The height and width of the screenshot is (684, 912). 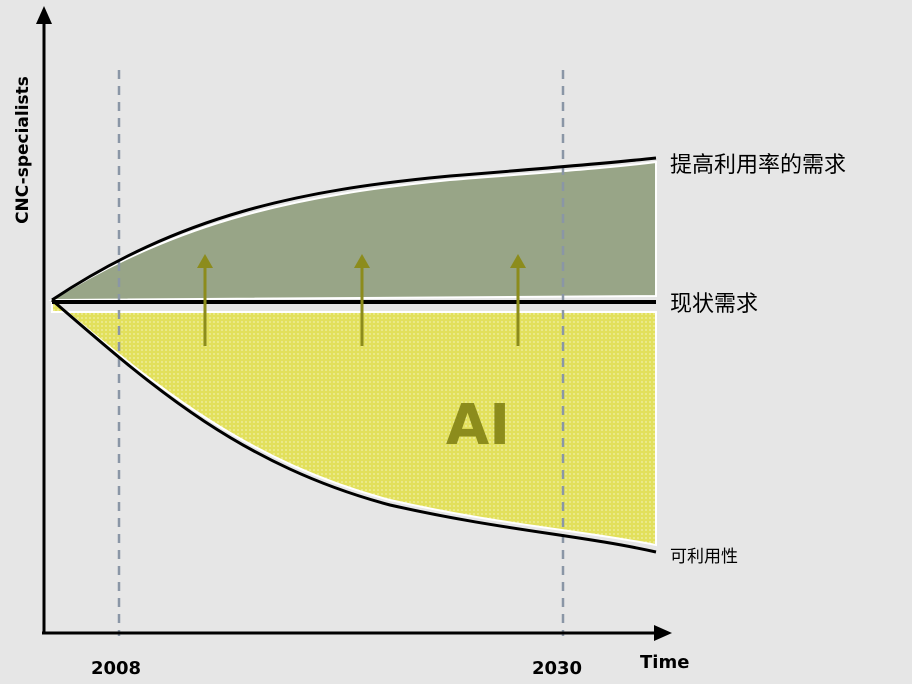 I want to click on growth-arrows, so click(x=361, y=300).